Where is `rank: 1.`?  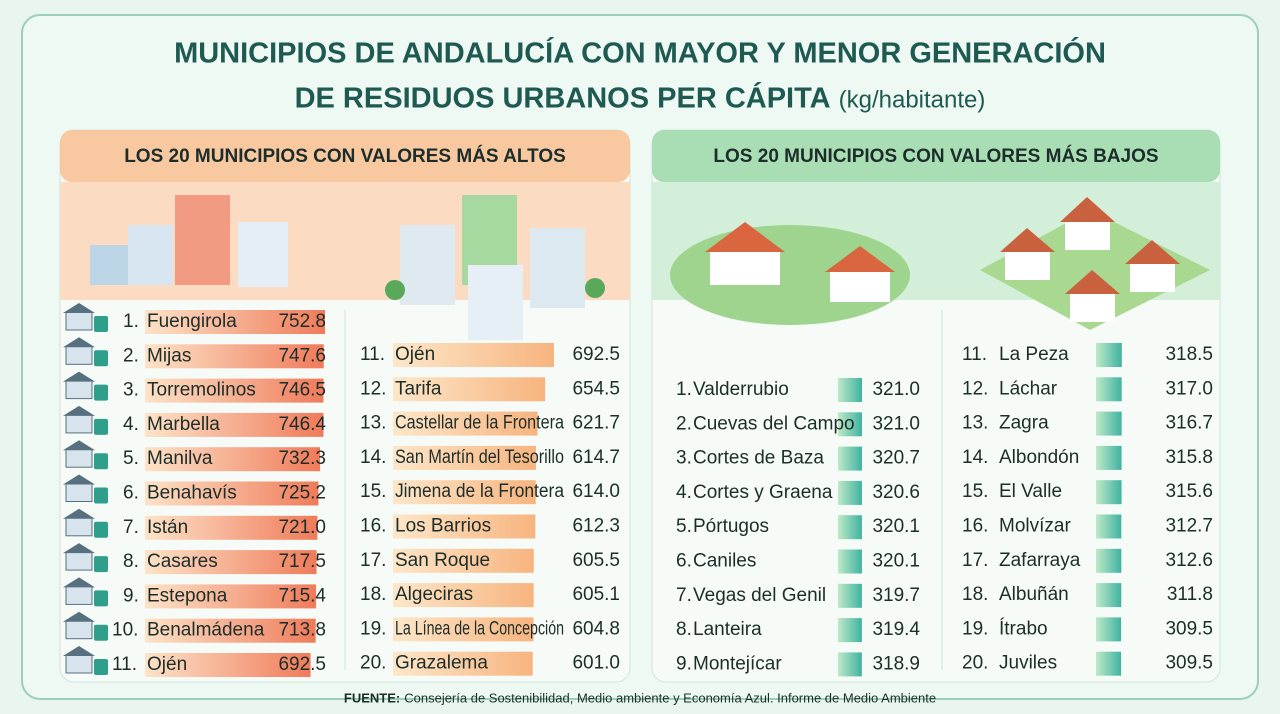 rank: 1. is located at coordinates (131, 321).